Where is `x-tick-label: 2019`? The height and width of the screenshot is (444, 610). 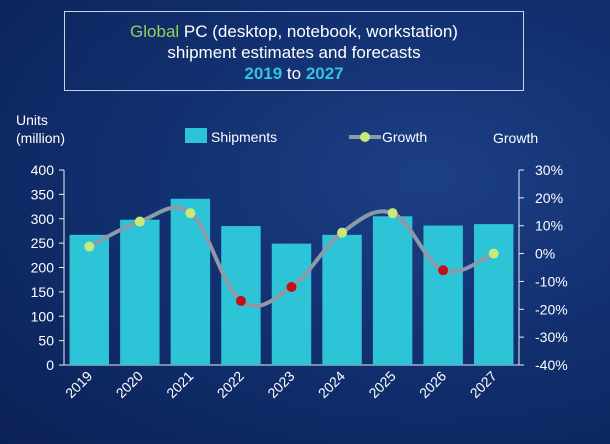 x-tick-label: 2019 is located at coordinates (78, 384).